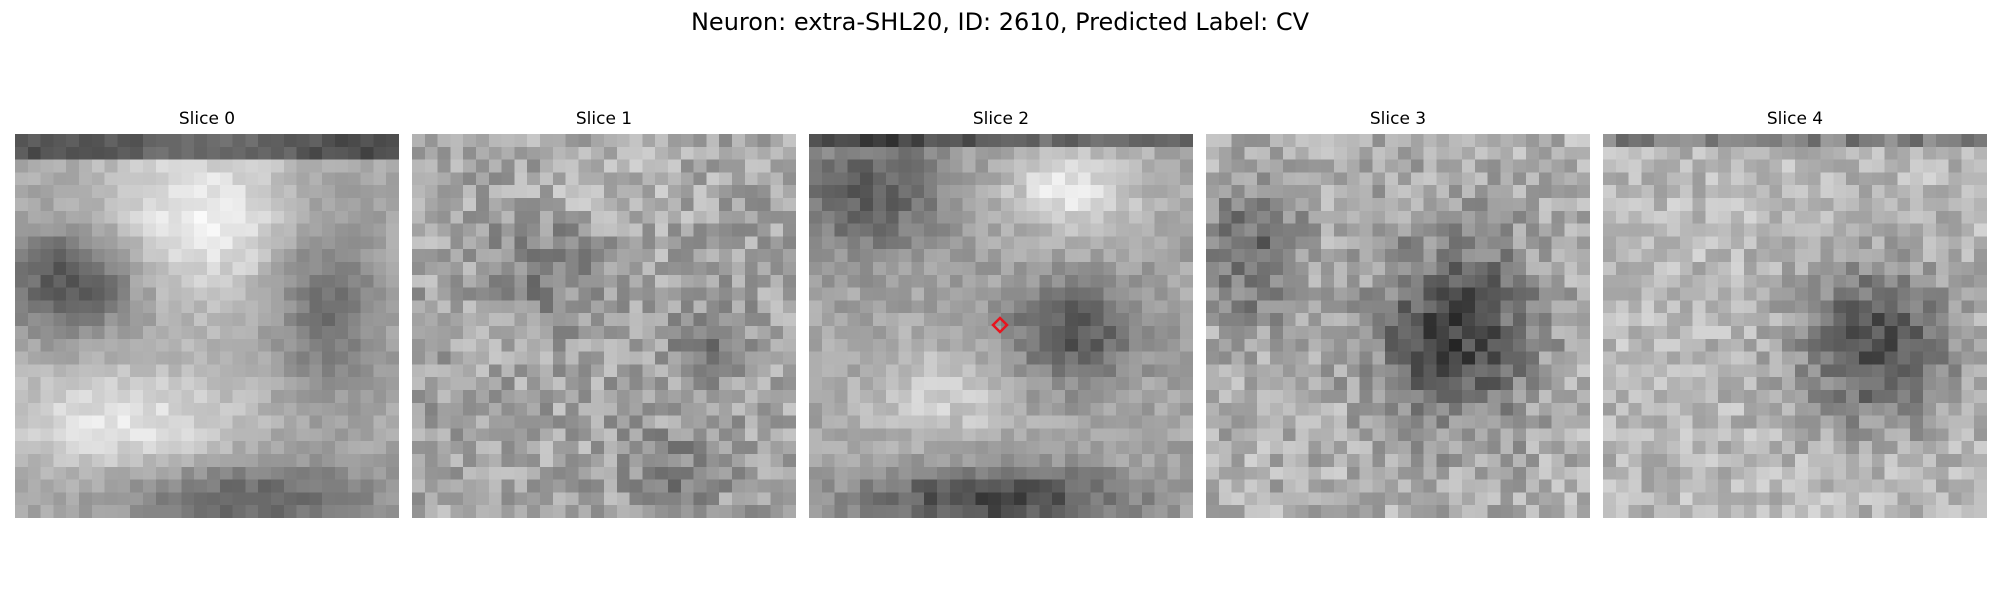 The width and height of the screenshot is (2000, 600). I want to click on slice-title: Slice 2, so click(1001, 119).